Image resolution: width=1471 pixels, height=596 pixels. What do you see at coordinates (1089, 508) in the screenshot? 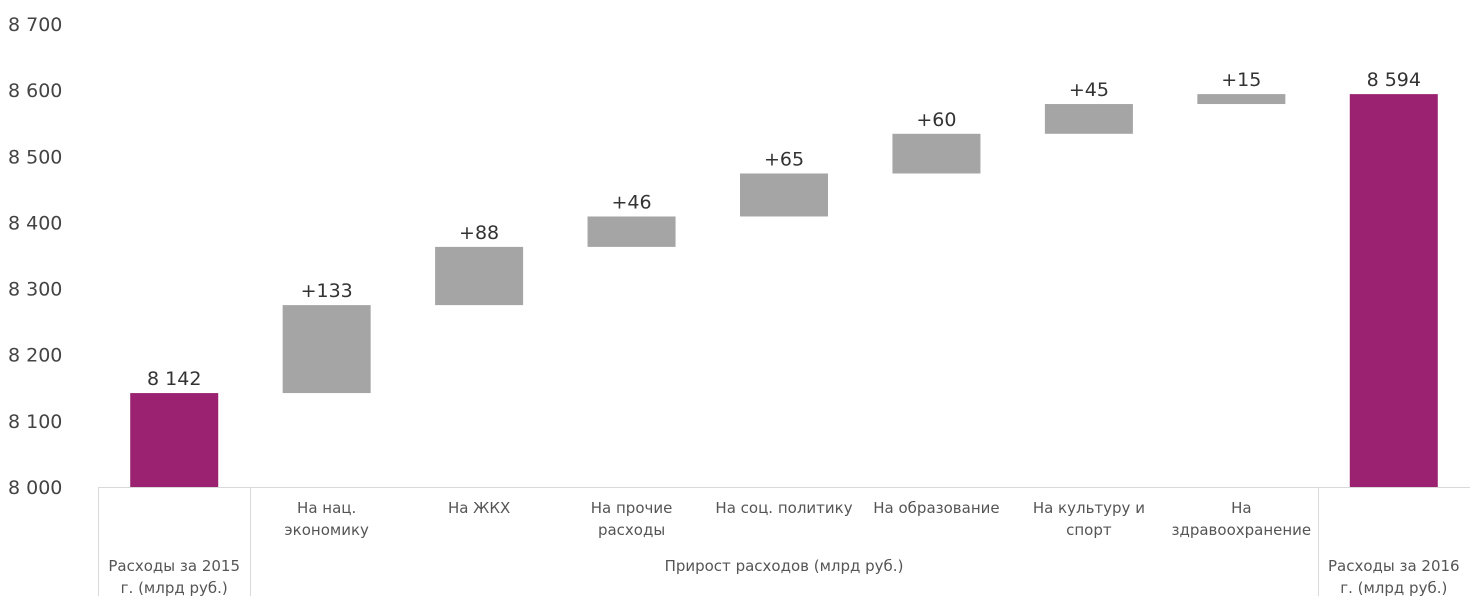
I see `x-category-label: На культуру и` at bounding box center [1089, 508].